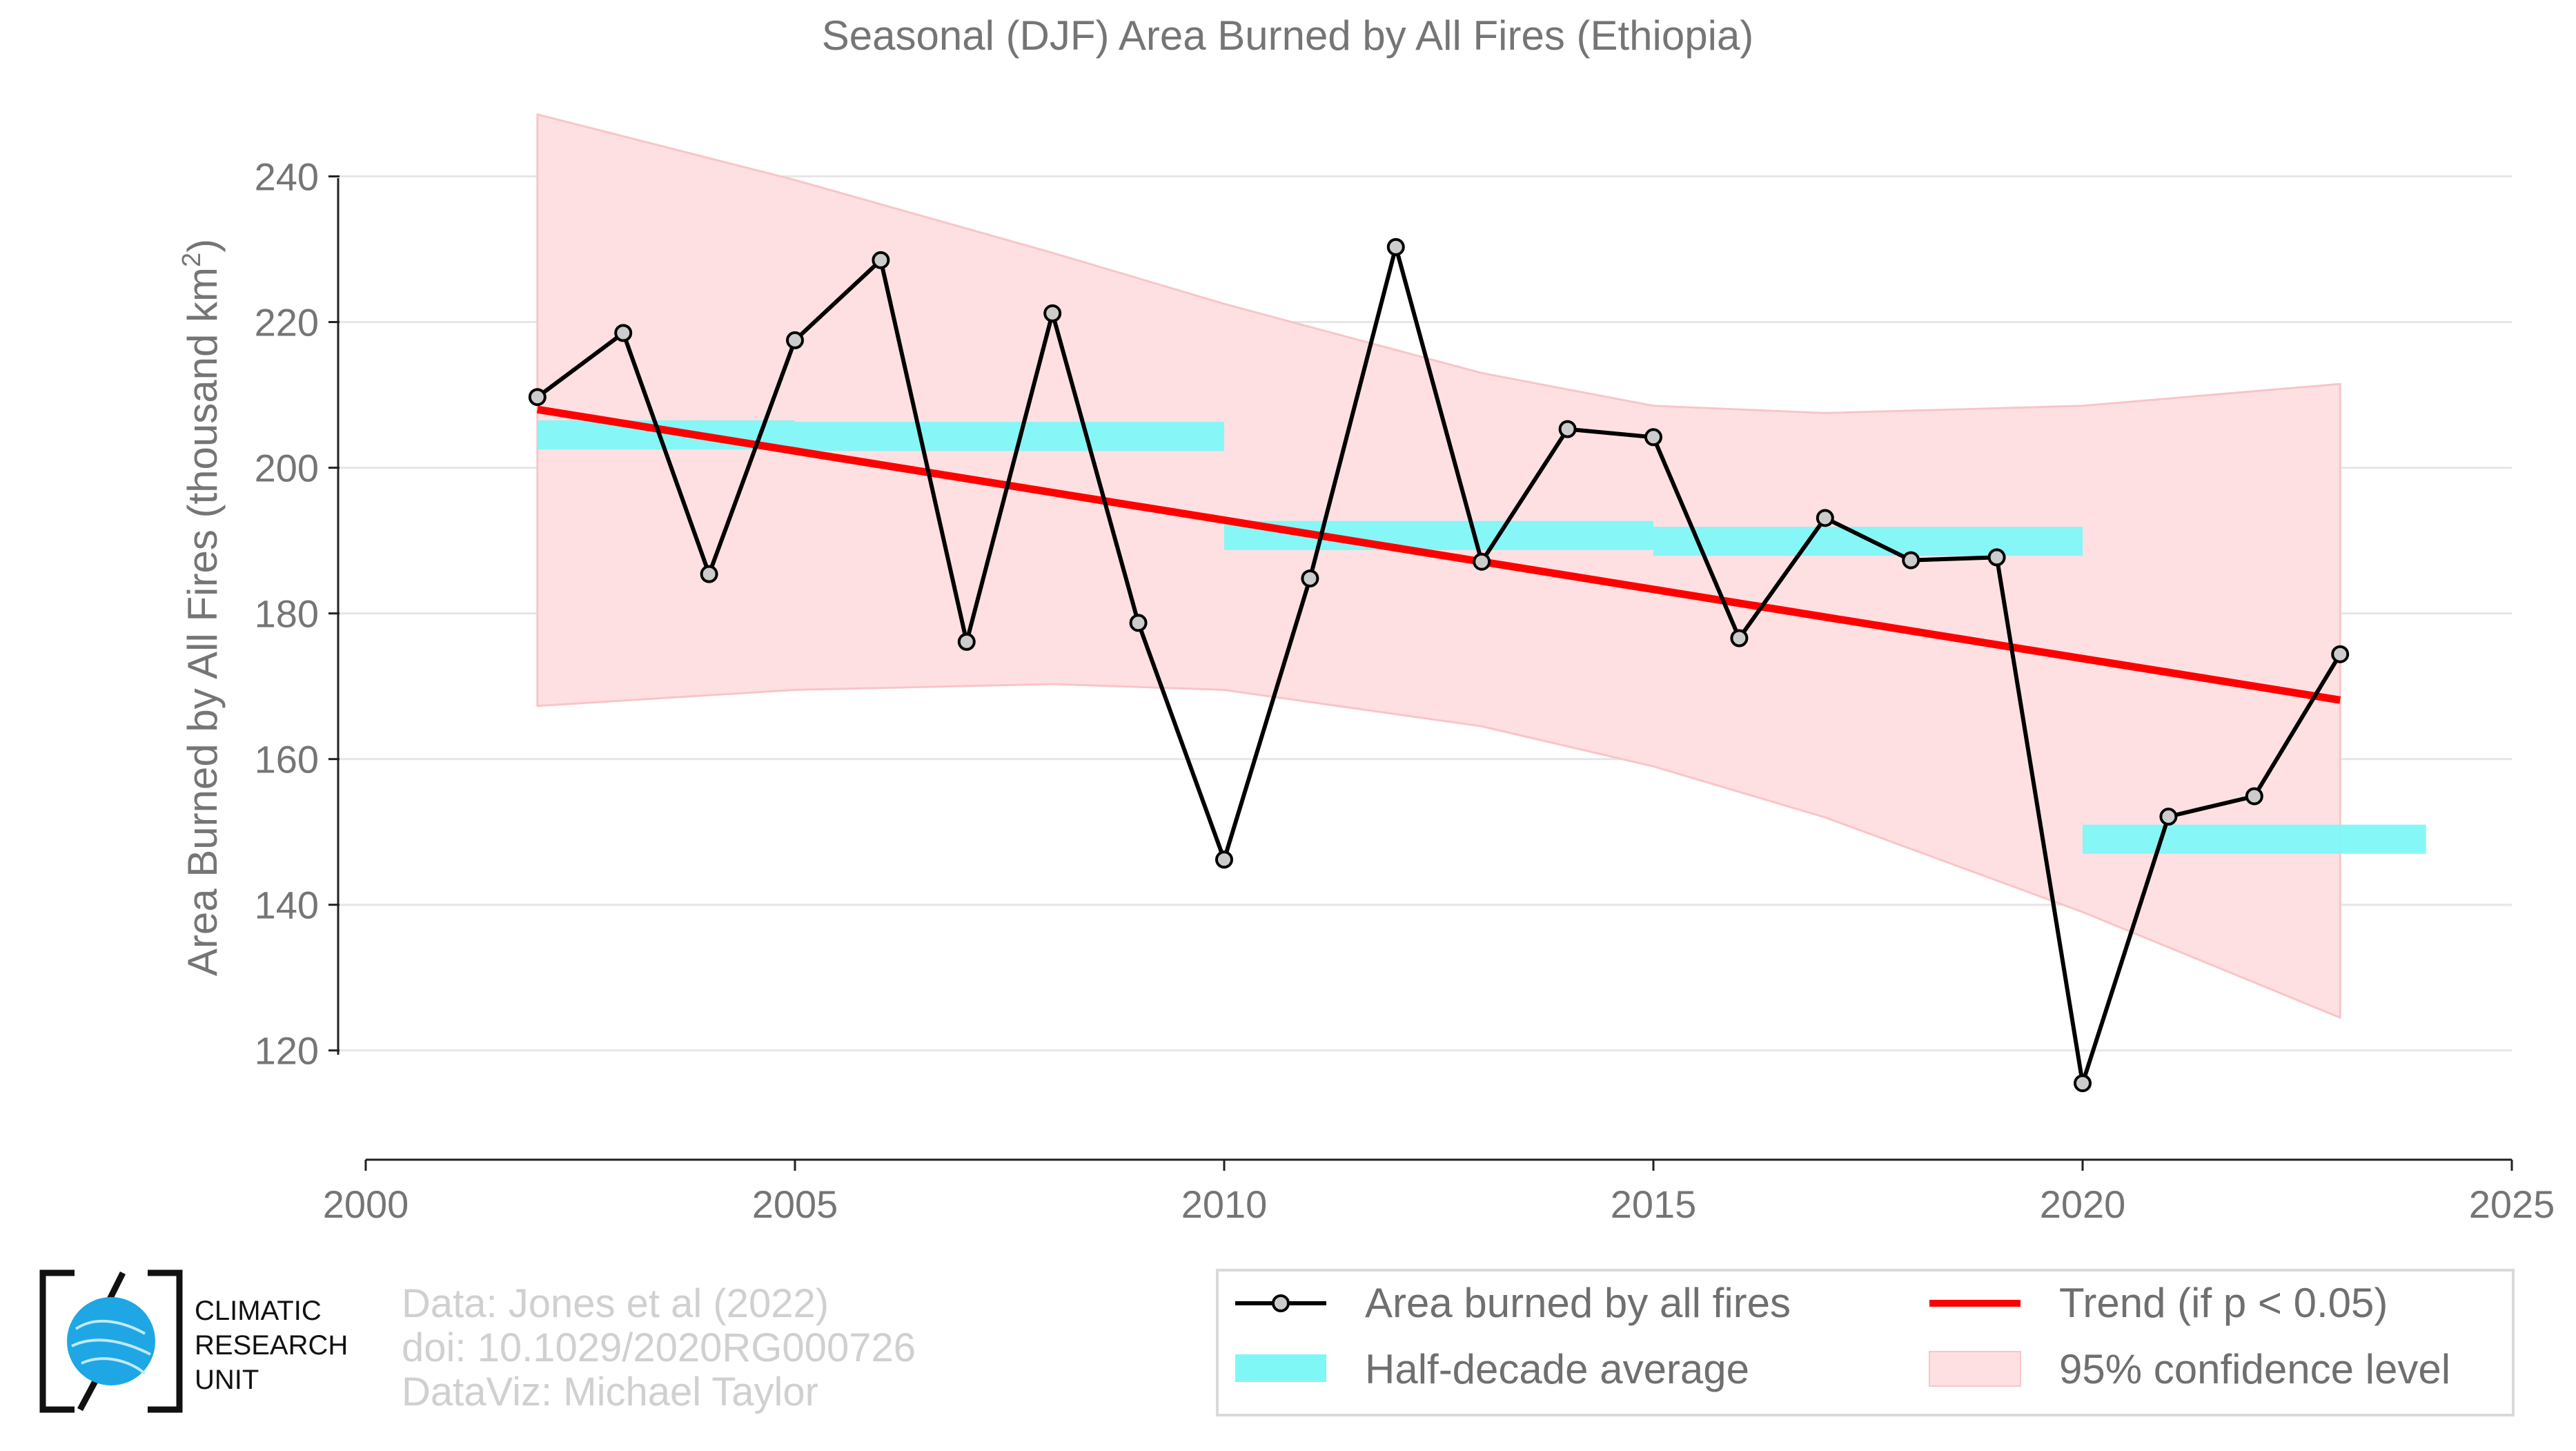  Describe the element at coordinates (795, 1204) in the screenshot. I see `x-tick-label: 2005` at that location.